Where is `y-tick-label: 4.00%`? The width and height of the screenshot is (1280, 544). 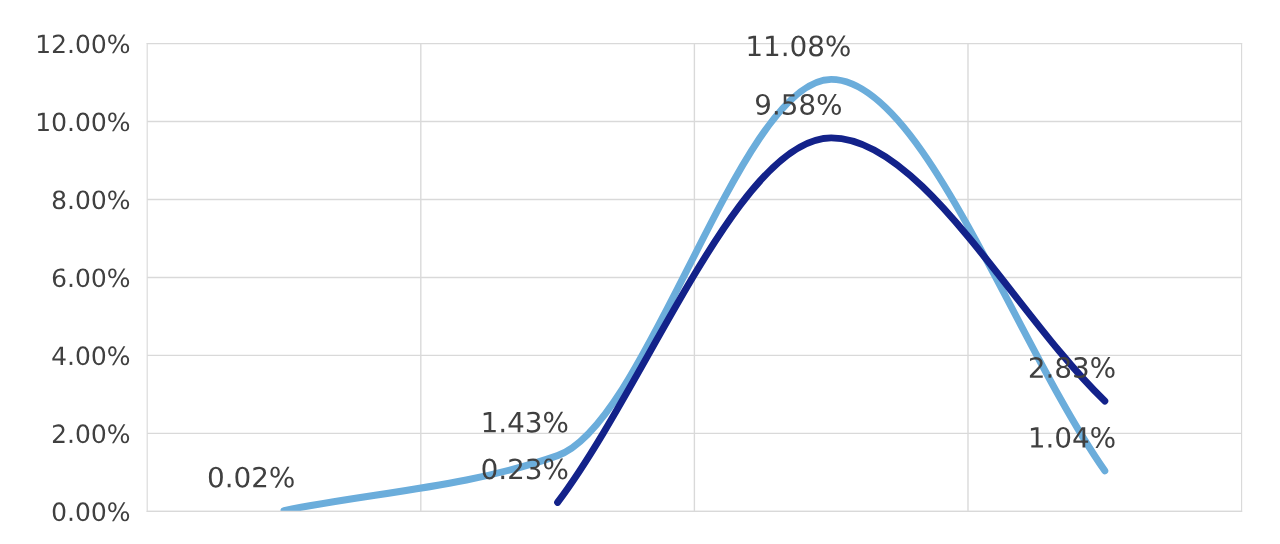
y-tick-label: 4.00% is located at coordinates (91, 356).